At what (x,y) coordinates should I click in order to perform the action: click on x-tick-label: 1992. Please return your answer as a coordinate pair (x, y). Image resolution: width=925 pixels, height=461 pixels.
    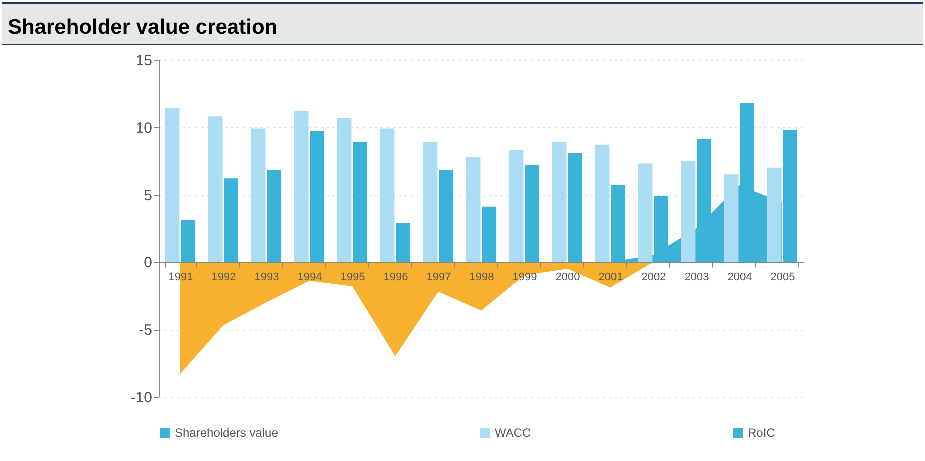
    Looking at the image, I should click on (224, 278).